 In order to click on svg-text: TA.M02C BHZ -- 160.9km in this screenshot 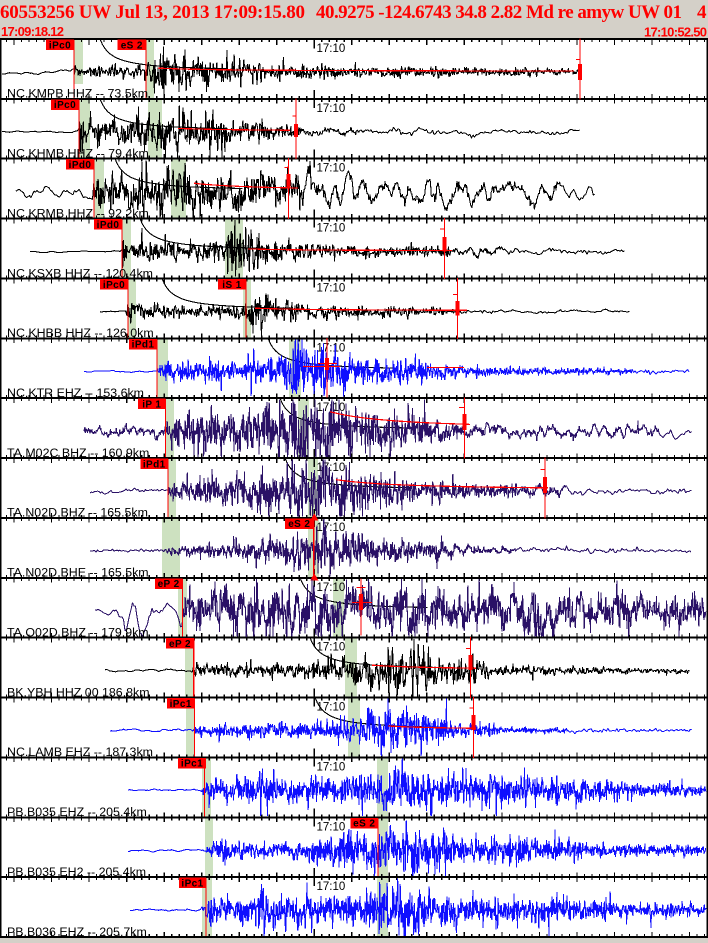, I will do `click(78, 453)`.